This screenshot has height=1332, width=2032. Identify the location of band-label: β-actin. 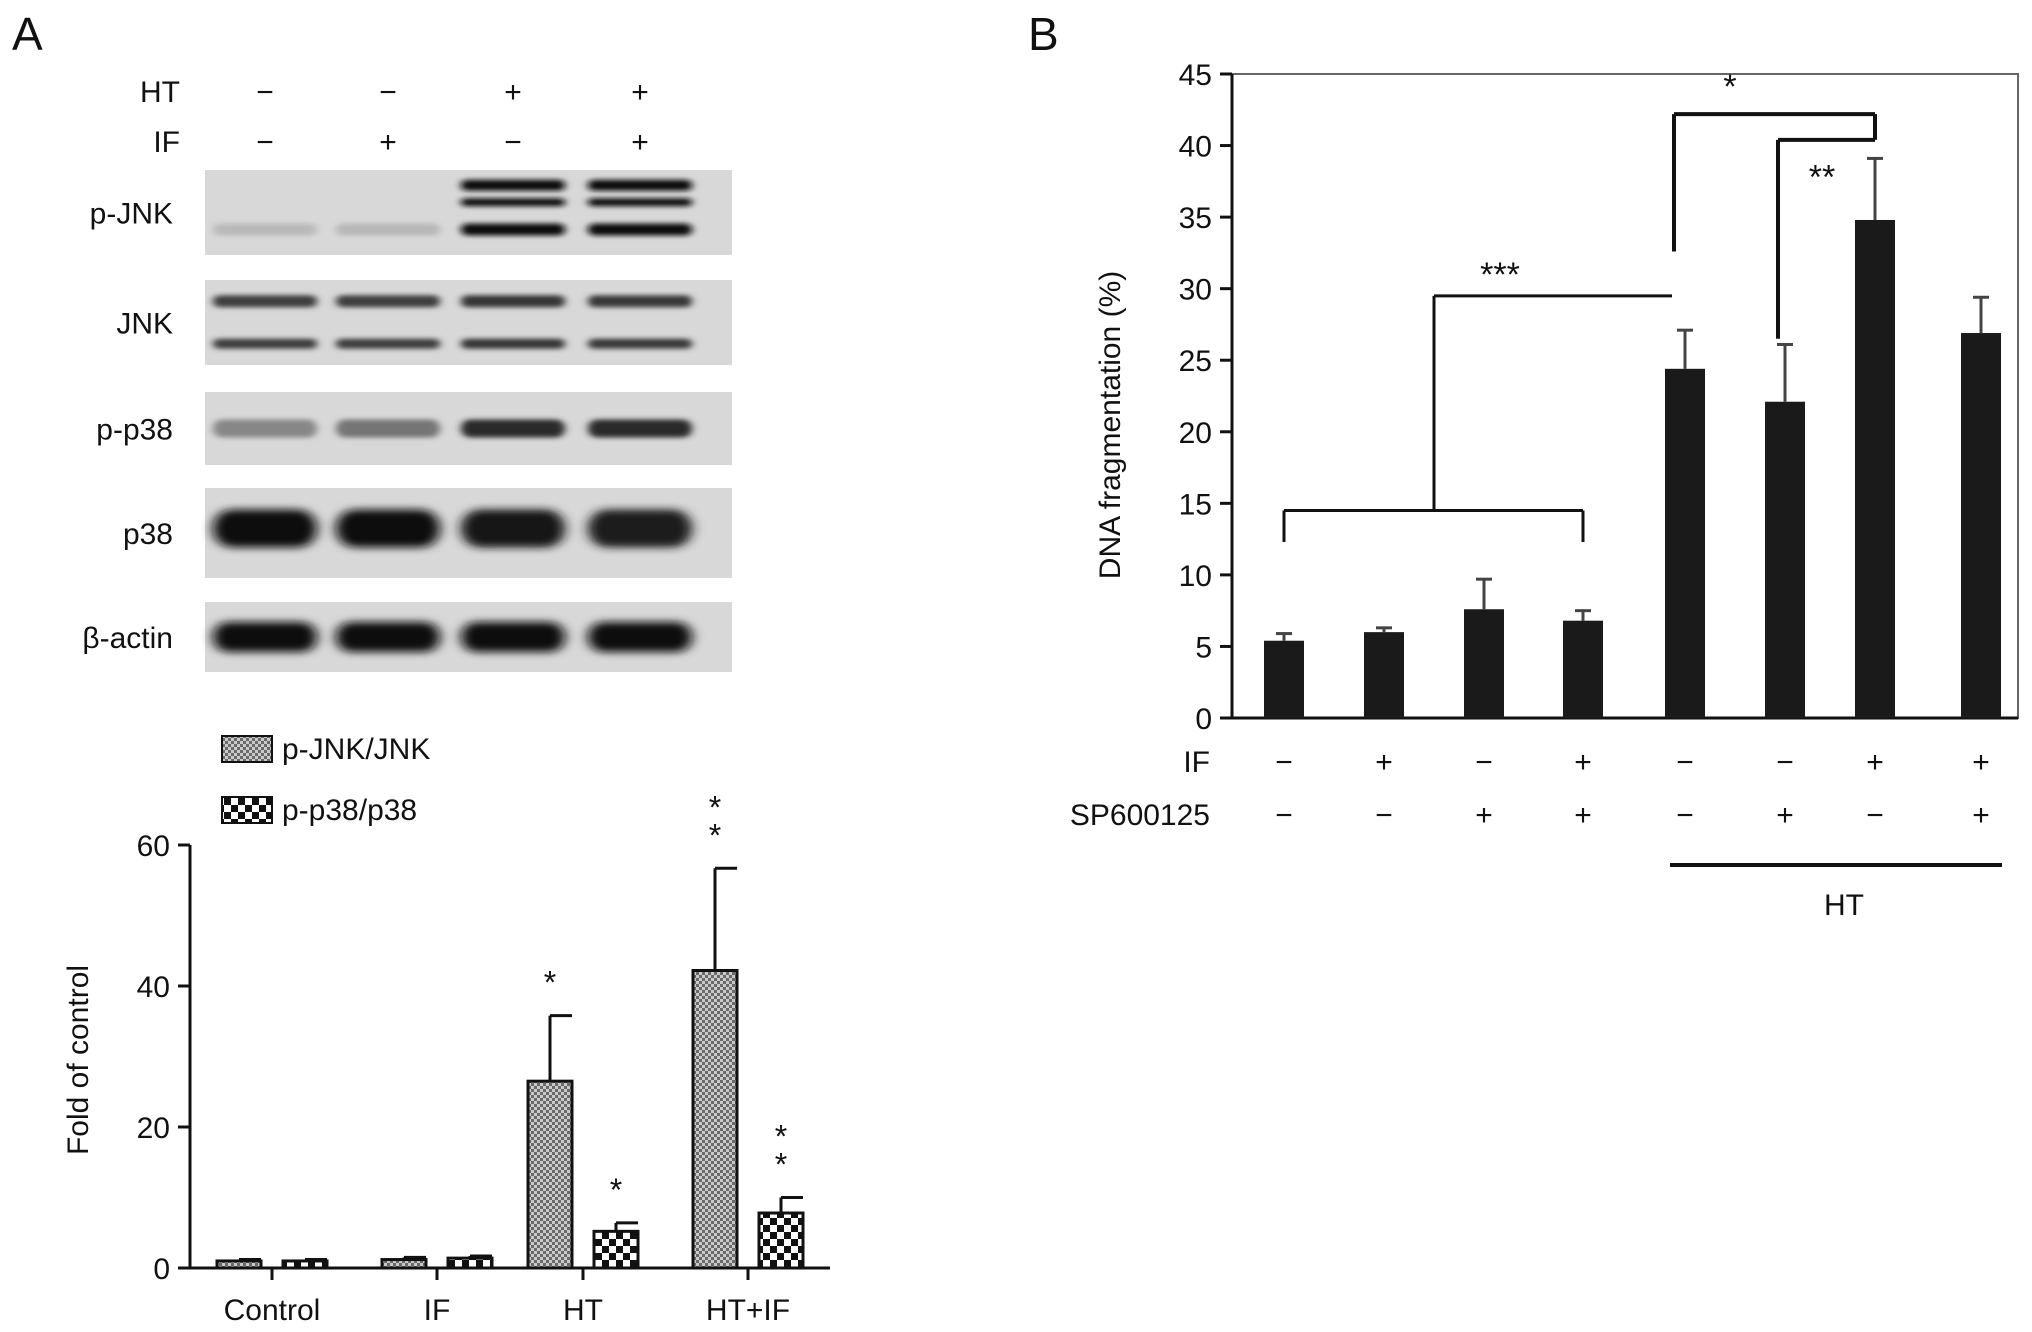
(127, 638).